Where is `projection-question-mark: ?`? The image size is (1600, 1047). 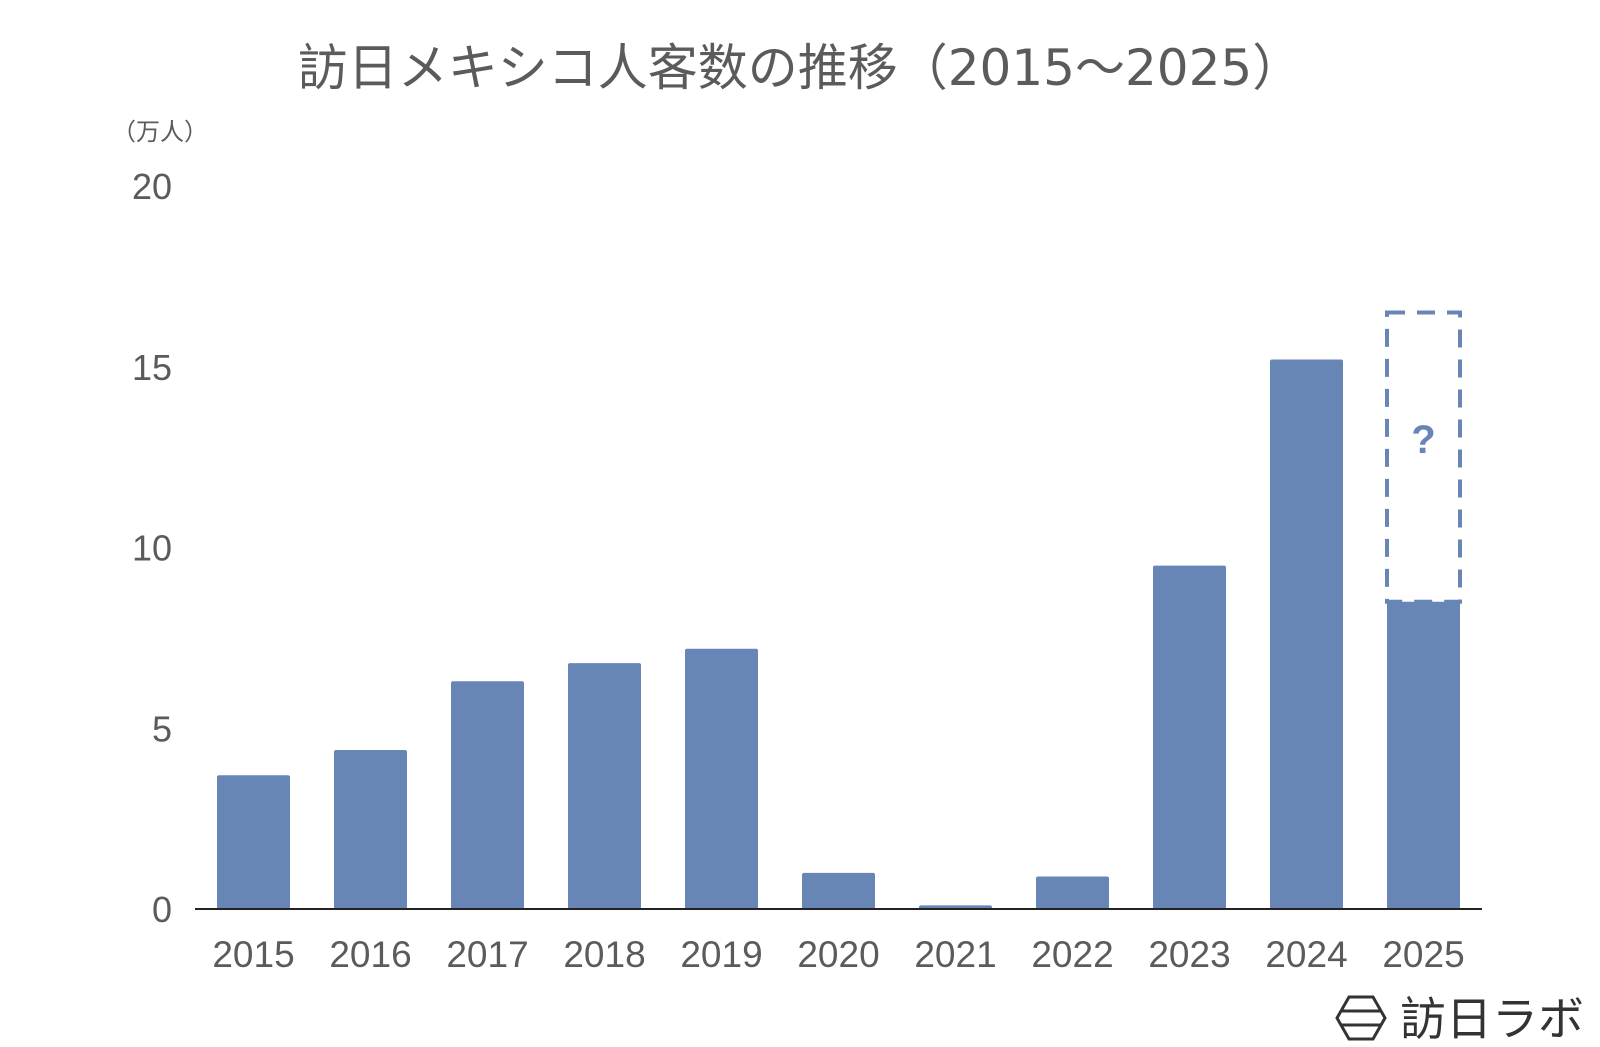 projection-question-mark: ? is located at coordinates (1423, 440).